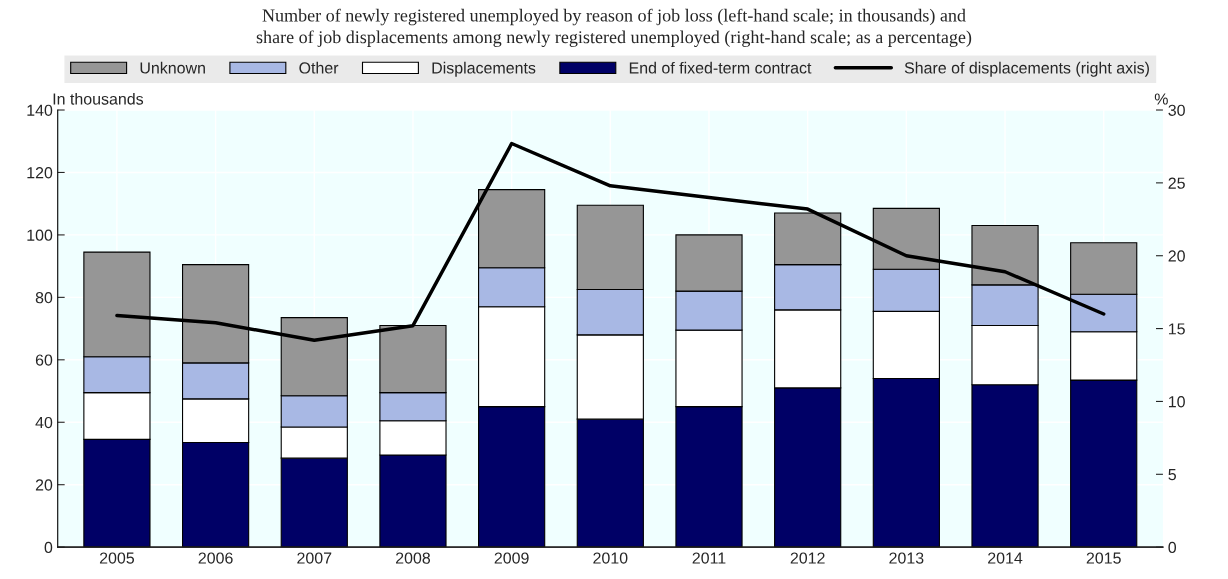  What do you see at coordinates (319, 67) in the screenshot?
I see `legend-label: Other` at bounding box center [319, 67].